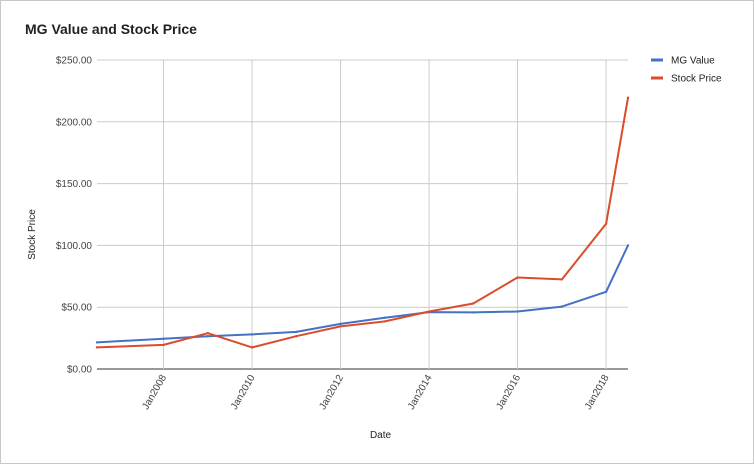 The height and width of the screenshot is (469, 754). I want to click on y-tick-label: $50.00, so click(76, 308).